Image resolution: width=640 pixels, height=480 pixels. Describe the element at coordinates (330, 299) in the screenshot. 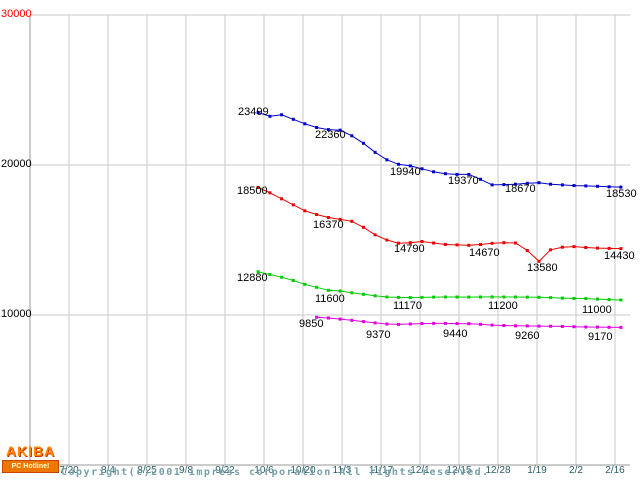

I see `value-label-green: 11600` at that location.